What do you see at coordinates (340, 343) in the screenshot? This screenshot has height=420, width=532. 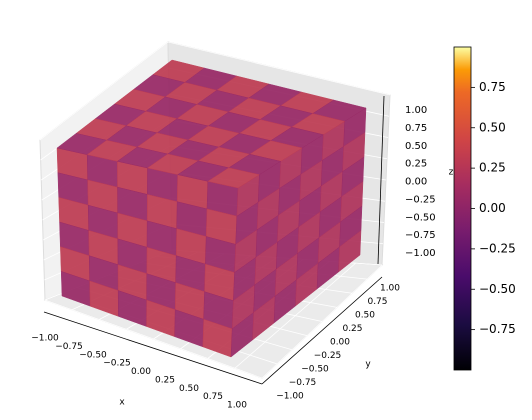 I see `y-tick-label: 0.00` at bounding box center [340, 343].